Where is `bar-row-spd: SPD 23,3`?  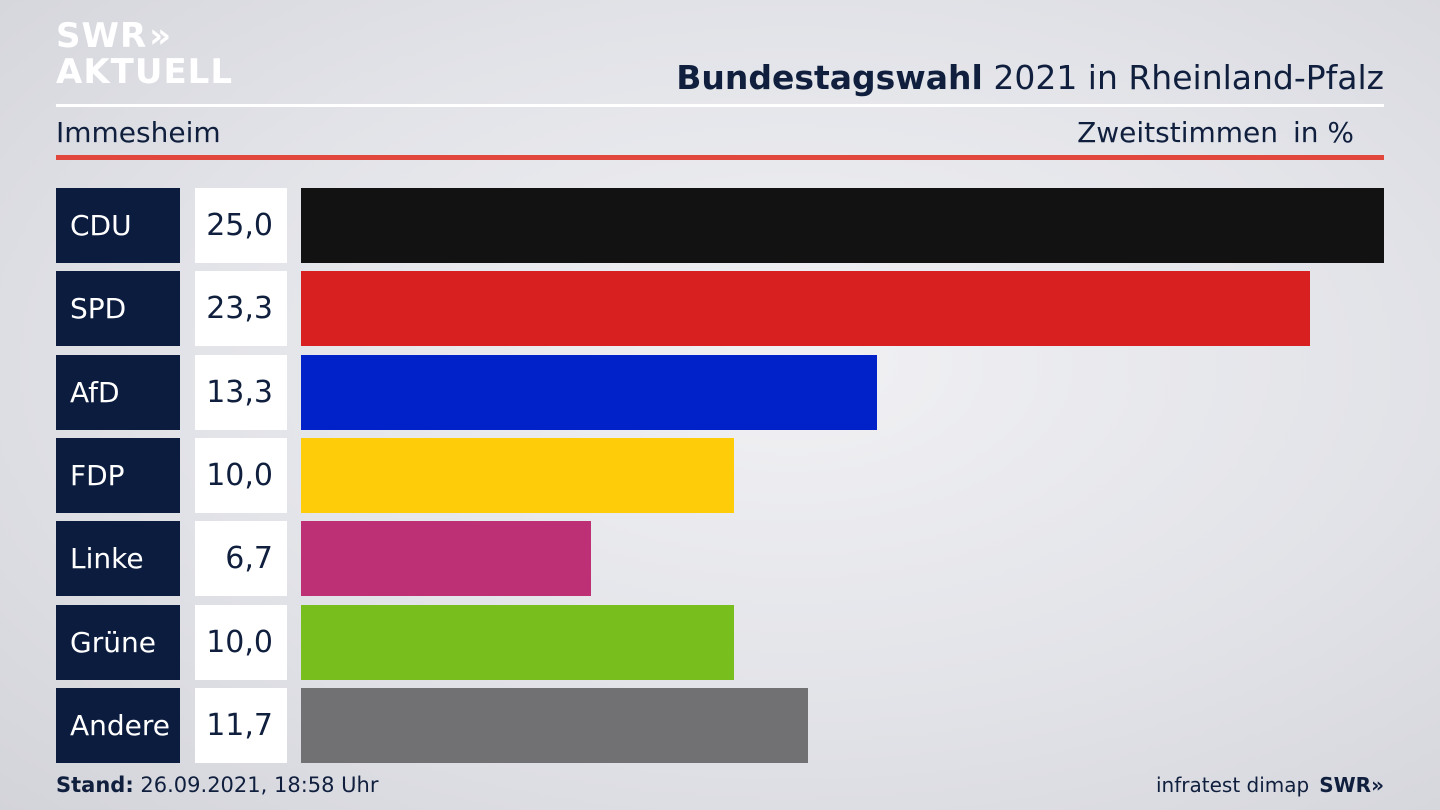 bar-row-spd: SPD 23,3 is located at coordinates (720, 308).